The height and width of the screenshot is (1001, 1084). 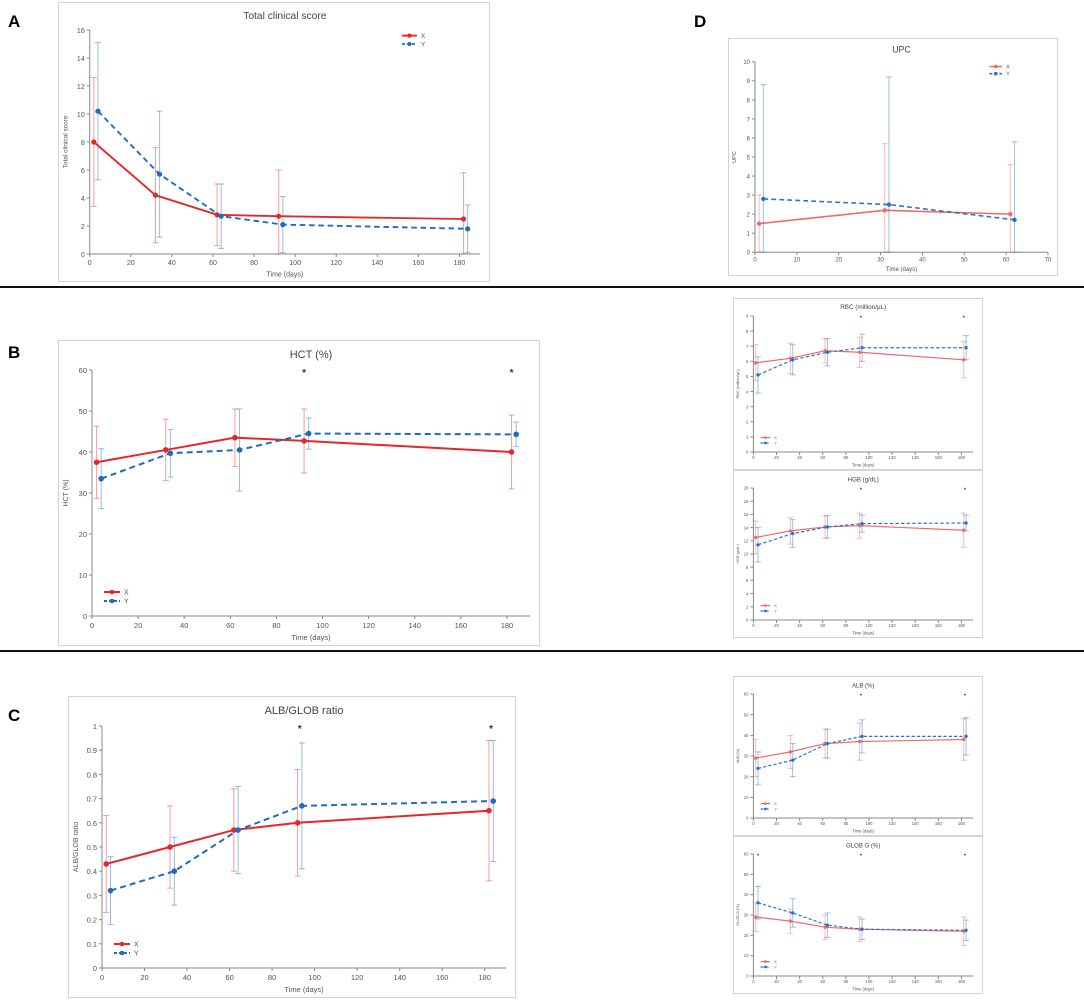 I want to click on legend-label-a-x: X, so click(x=423, y=36).